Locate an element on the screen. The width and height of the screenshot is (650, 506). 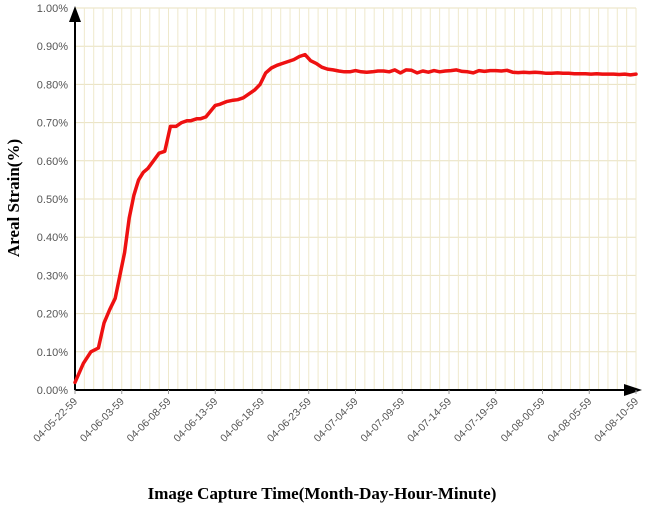
y-tick-label: 1.00% is located at coordinates (52, 9).